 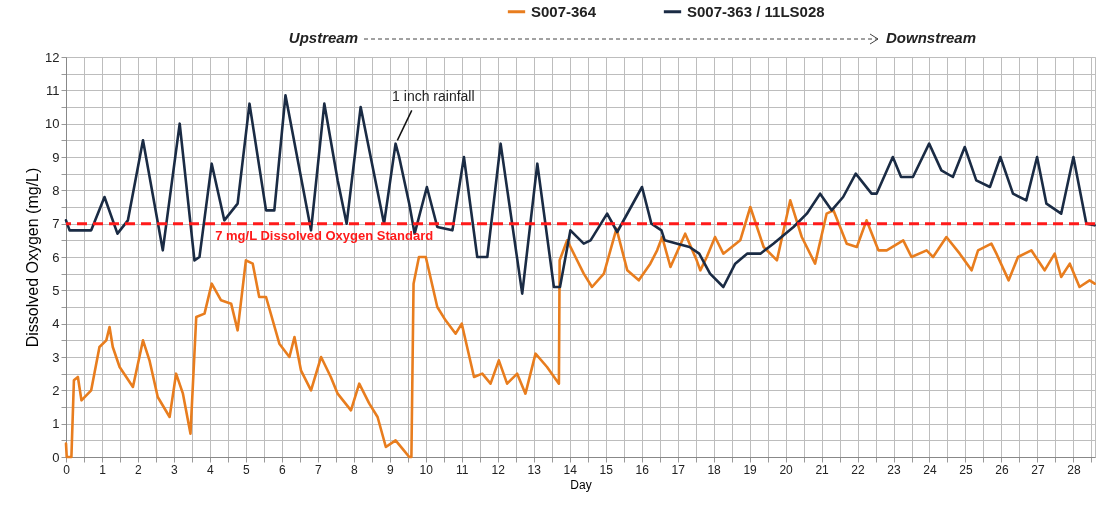 I want to click on text: Downstream, so click(x=931, y=37).